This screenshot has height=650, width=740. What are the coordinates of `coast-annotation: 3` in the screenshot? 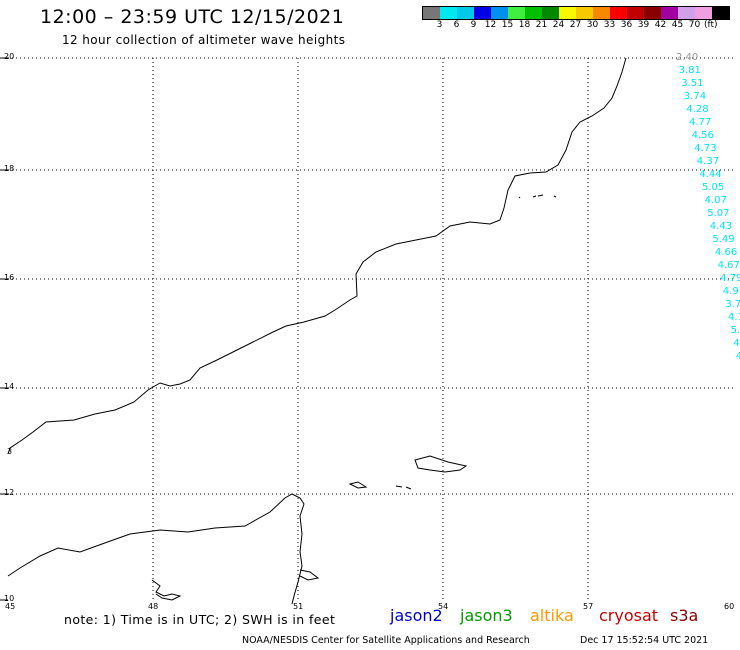 It's located at (10, 451).